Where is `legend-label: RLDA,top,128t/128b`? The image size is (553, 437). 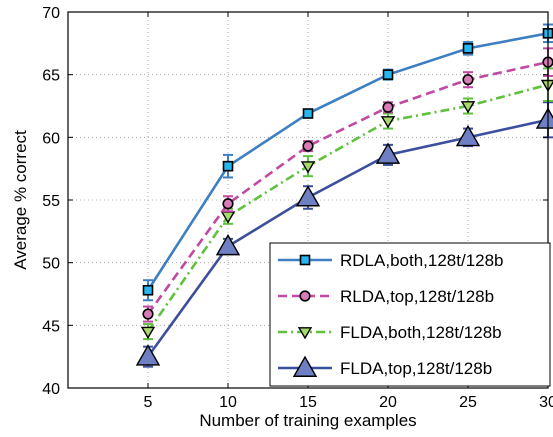
legend-label: RLDA,top,128t/128b is located at coordinates (417, 296).